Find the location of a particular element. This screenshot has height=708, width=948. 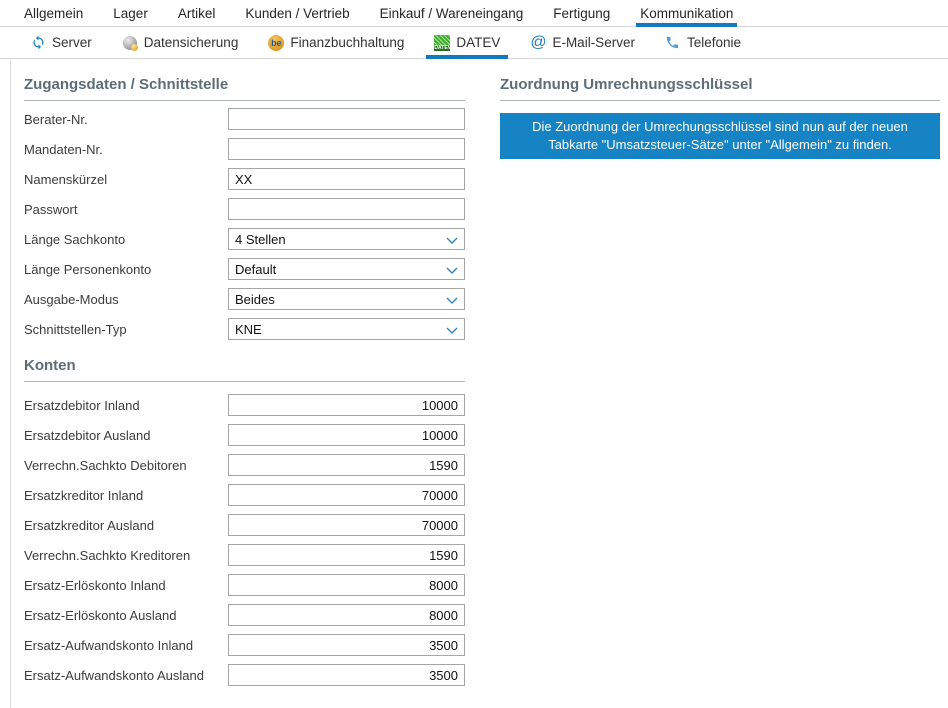

subtab-finanzbuchhaltung: be Finanzbuchhaltung is located at coordinates (336, 42).